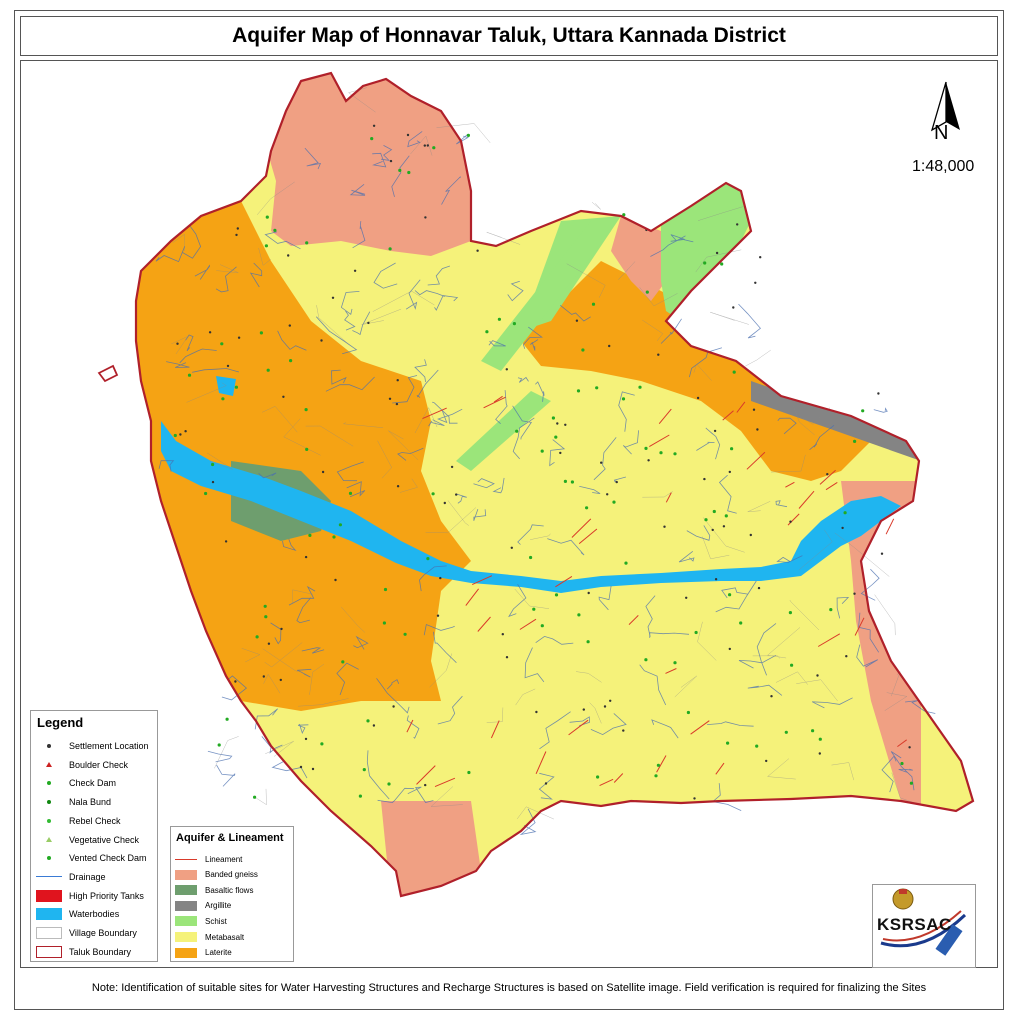 The height and width of the screenshot is (1024, 1024). I want to click on aquifer-legend-item: Laterite, so click(203, 953).